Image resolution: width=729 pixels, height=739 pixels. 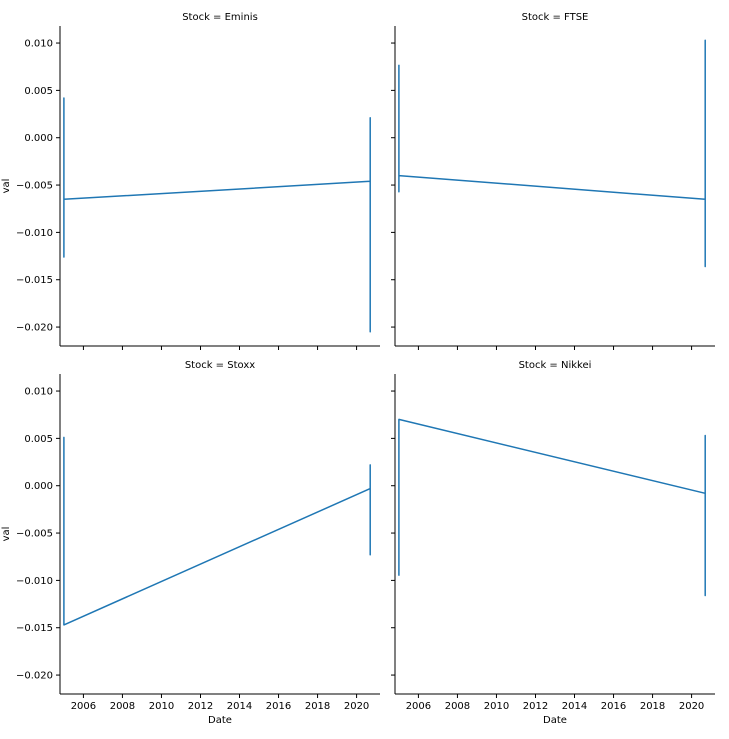 What do you see at coordinates (217, 531) in the screenshot?
I see `series-line-stoxx` at bounding box center [217, 531].